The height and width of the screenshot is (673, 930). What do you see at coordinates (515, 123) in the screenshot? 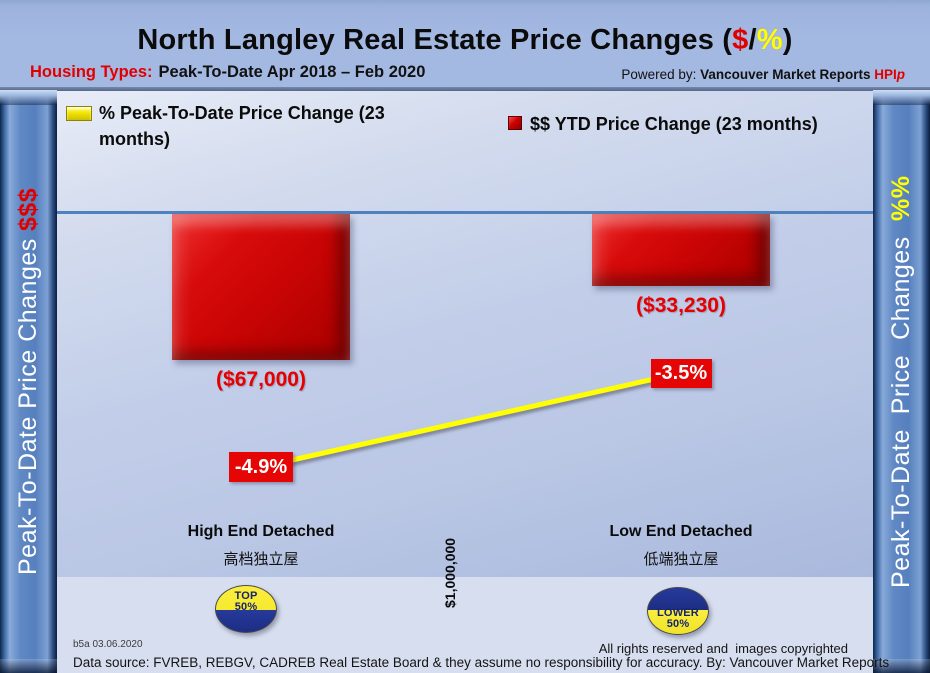
I see `dollar-series-swatch-icon` at bounding box center [515, 123].